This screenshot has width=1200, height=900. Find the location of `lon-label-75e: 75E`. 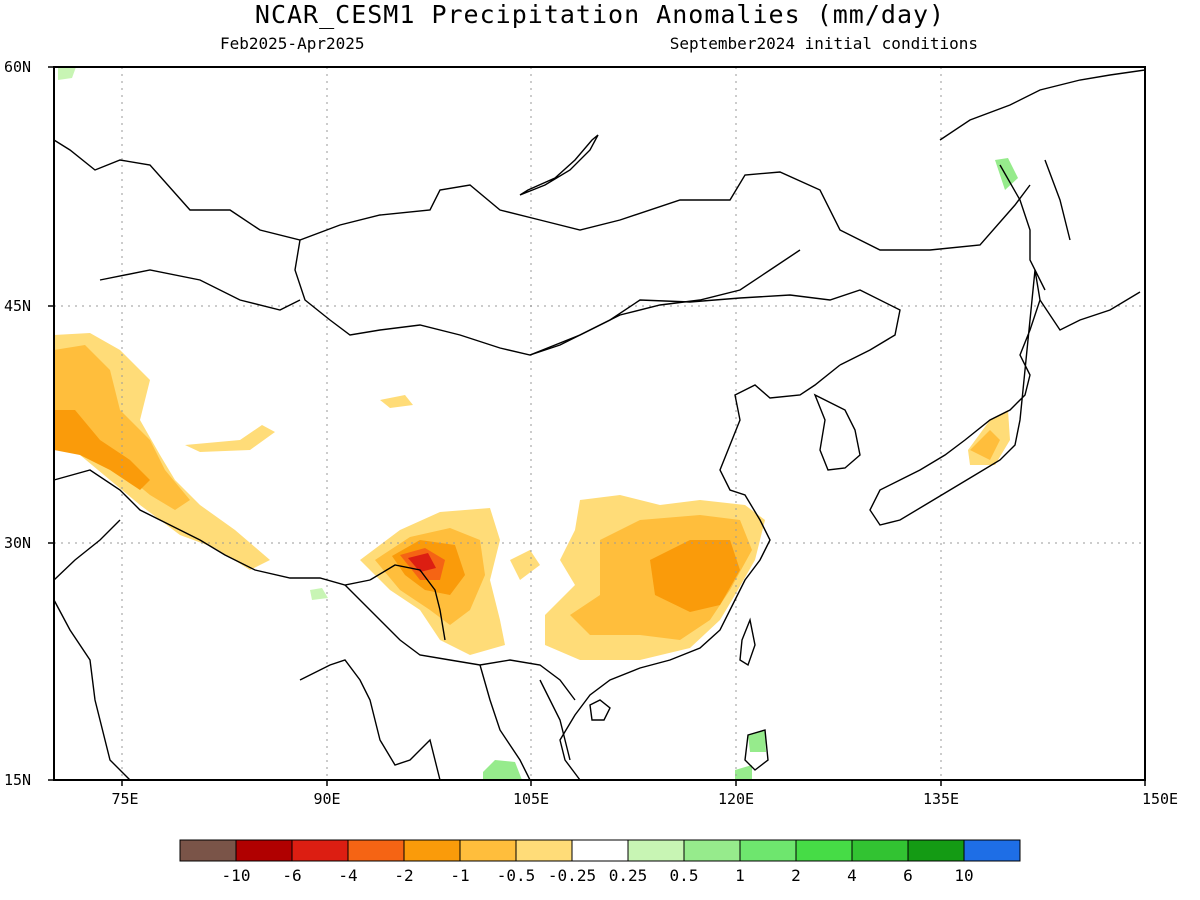

lon-label-75e: 75E is located at coordinates (125, 799).